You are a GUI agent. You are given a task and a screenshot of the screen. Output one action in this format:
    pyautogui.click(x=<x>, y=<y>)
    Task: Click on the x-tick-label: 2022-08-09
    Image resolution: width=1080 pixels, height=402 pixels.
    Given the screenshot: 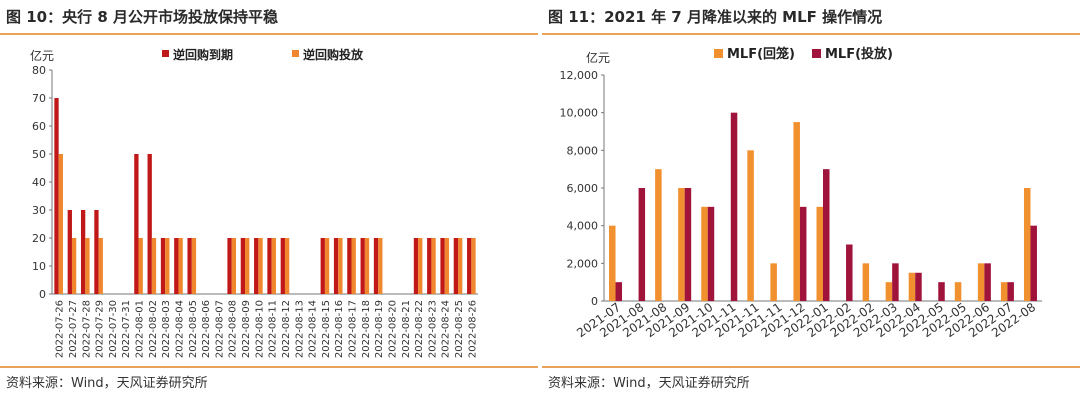 What is the action you would take?
    pyautogui.click(x=246, y=329)
    